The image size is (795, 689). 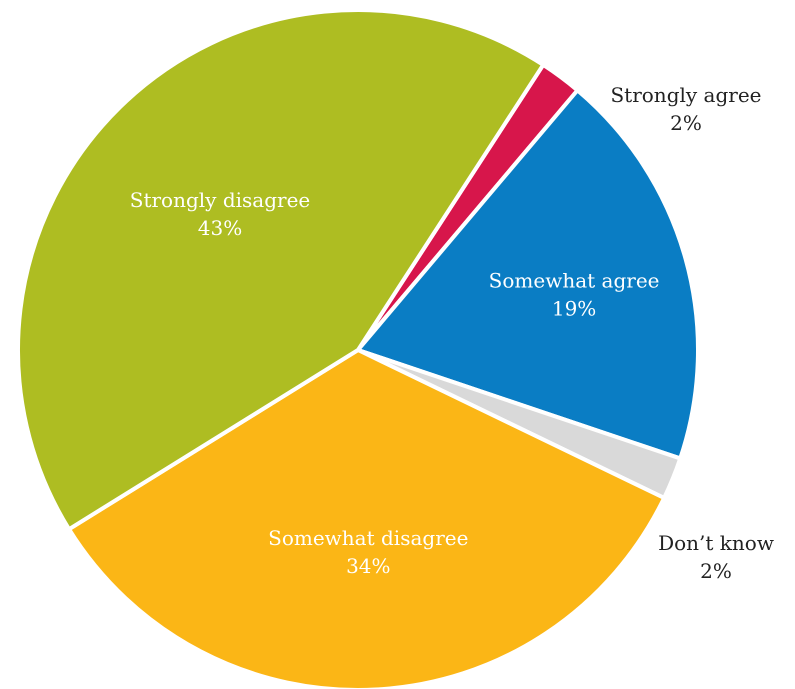 What do you see at coordinates (716, 557) in the screenshot?
I see `slice-label-2: Don’t know 2%` at bounding box center [716, 557].